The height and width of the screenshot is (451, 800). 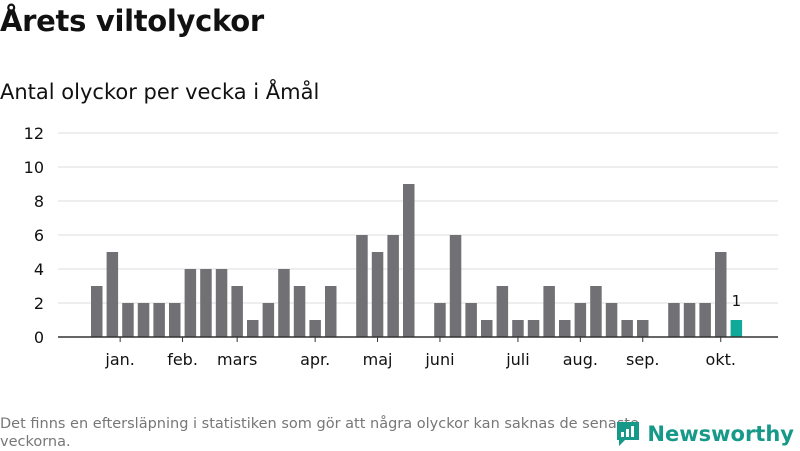 What do you see at coordinates (34, 167) in the screenshot?
I see `y-tick-label-10: 10` at bounding box center [34, 167].